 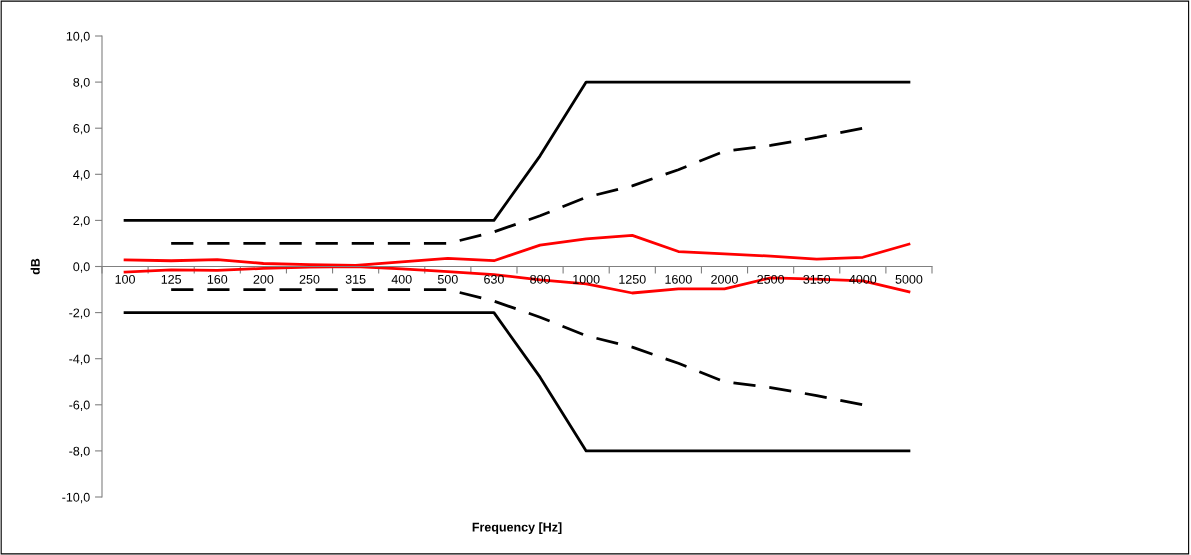 What do you see at coordinates (81, 267) in the screenshot?
I see `y-tick-label: 0,0` at bounding box center [81, 267].